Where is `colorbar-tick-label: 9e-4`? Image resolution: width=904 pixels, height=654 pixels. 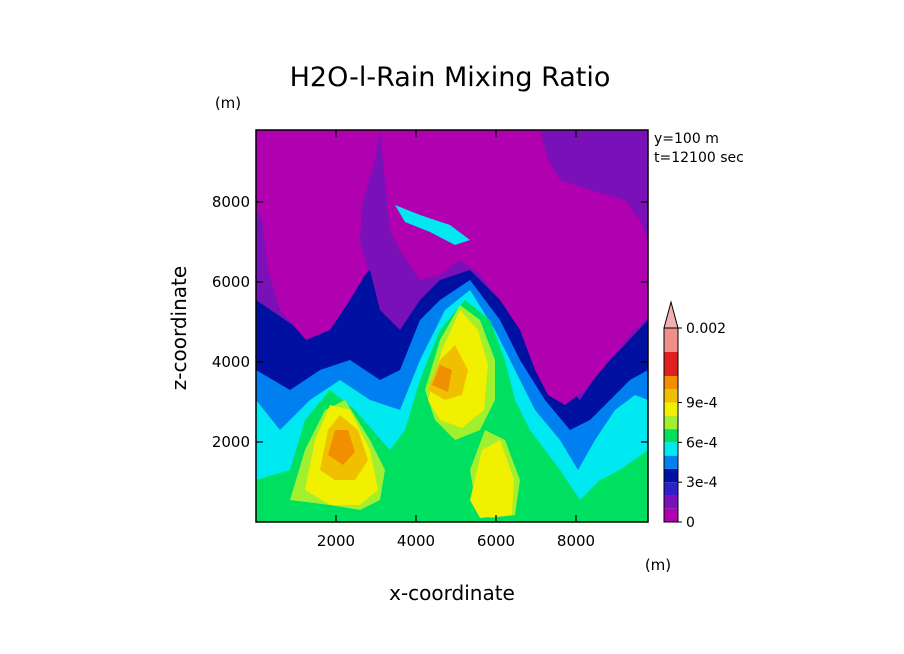
colorbar-tick-label: 9e-4 is located at coordinates (702, 404).